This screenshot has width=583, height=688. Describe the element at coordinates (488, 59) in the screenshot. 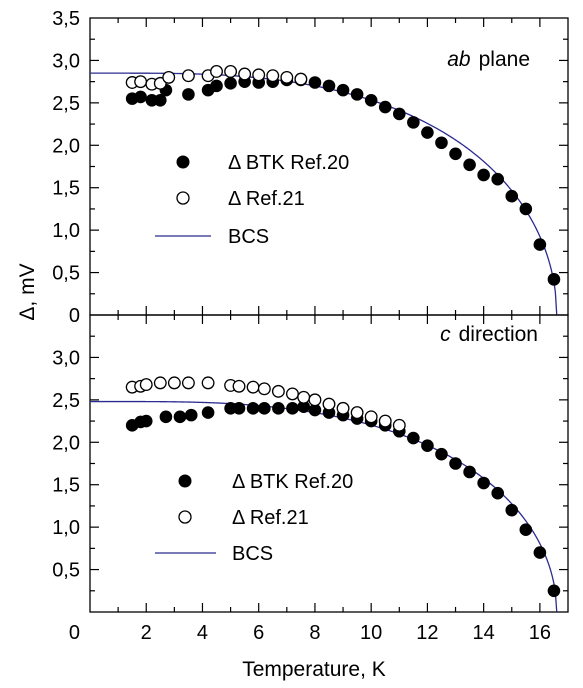

I see `panel-label-ab: ab plane` at that location.